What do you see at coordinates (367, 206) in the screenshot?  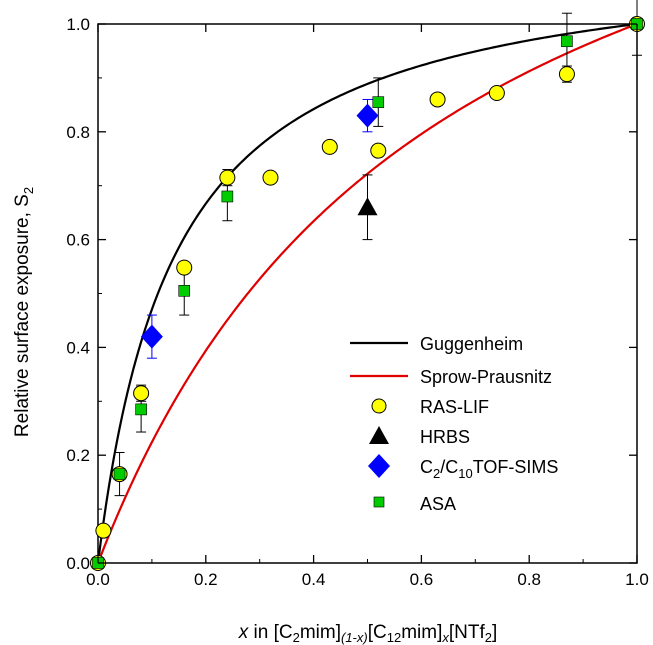 I see `point-hrbs` at bounding box center [367, 206].